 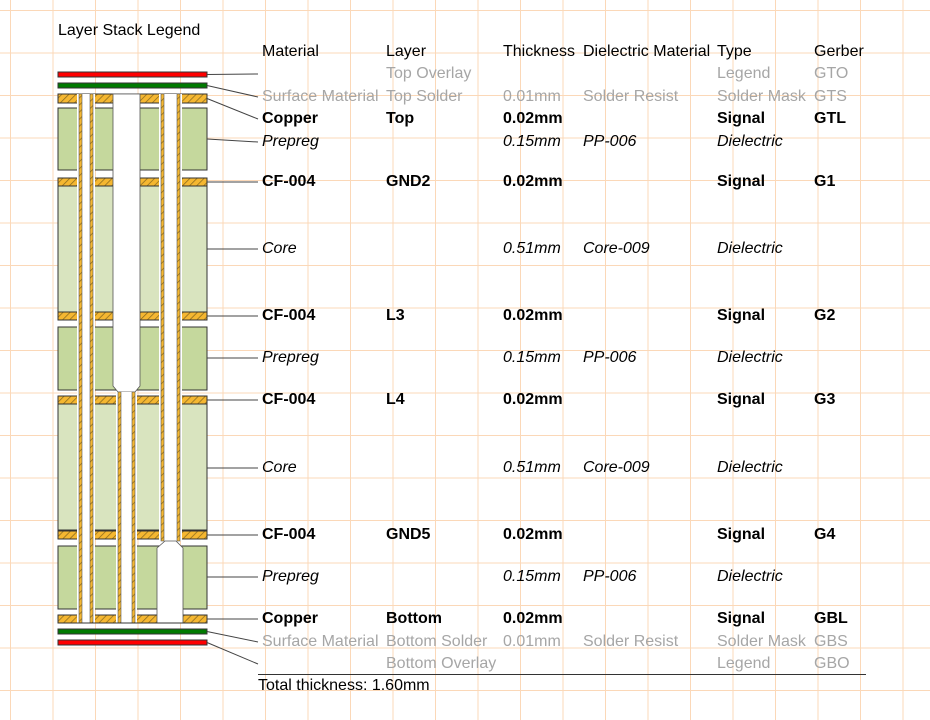 What do you see at coordinates (832, 663) in the screenshot?
I see `cell-gerber: GBO` at bounding box center [832, 663].